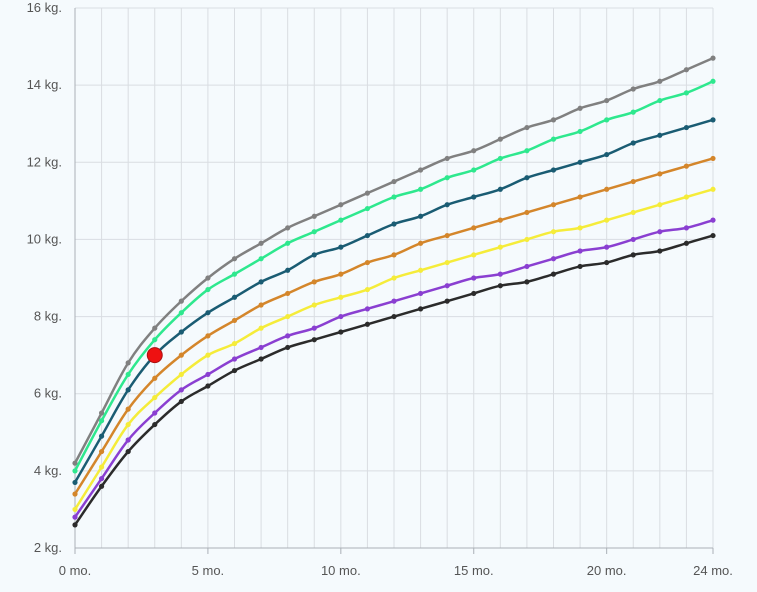  What do you see at coordinates (341, 570) in the screenshot?
I see `x-tick-label: 10 mo.` at bounding box center [341, 570].